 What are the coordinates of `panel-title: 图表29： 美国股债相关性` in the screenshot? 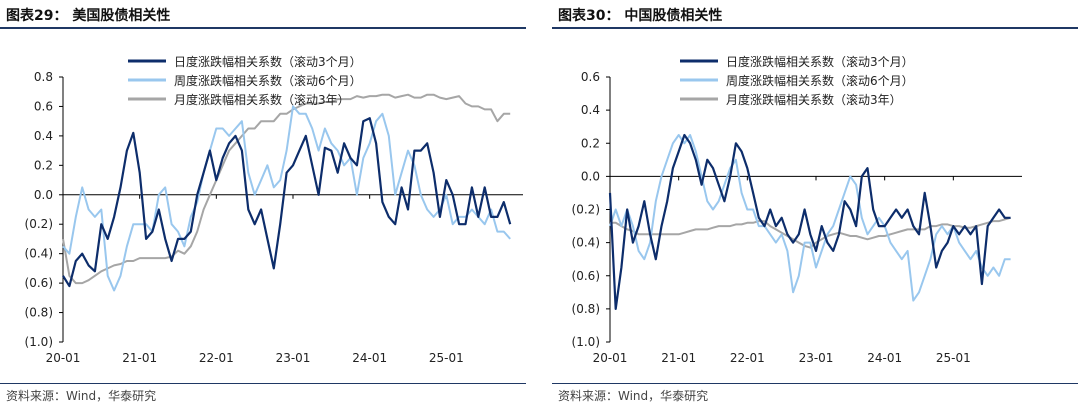 It's located at (88, 16).